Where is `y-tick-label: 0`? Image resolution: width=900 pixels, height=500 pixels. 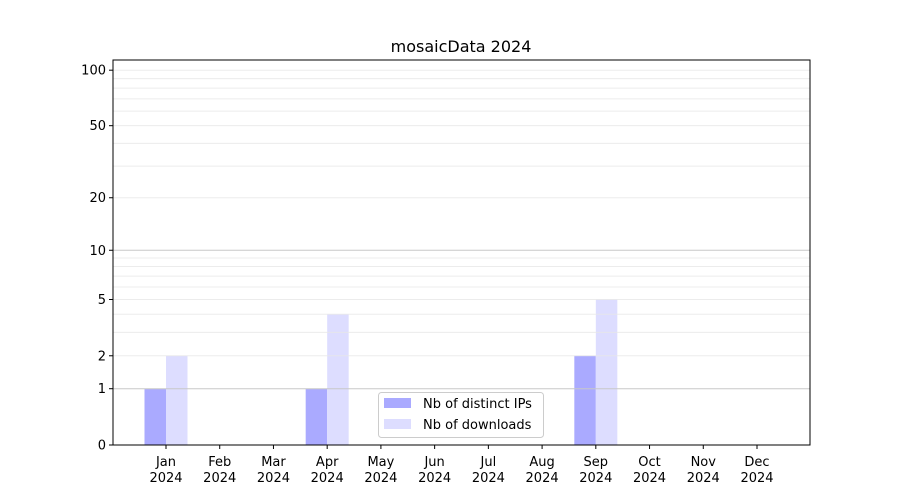
y-tick-label: 0 is located at coordinates (102, 446).